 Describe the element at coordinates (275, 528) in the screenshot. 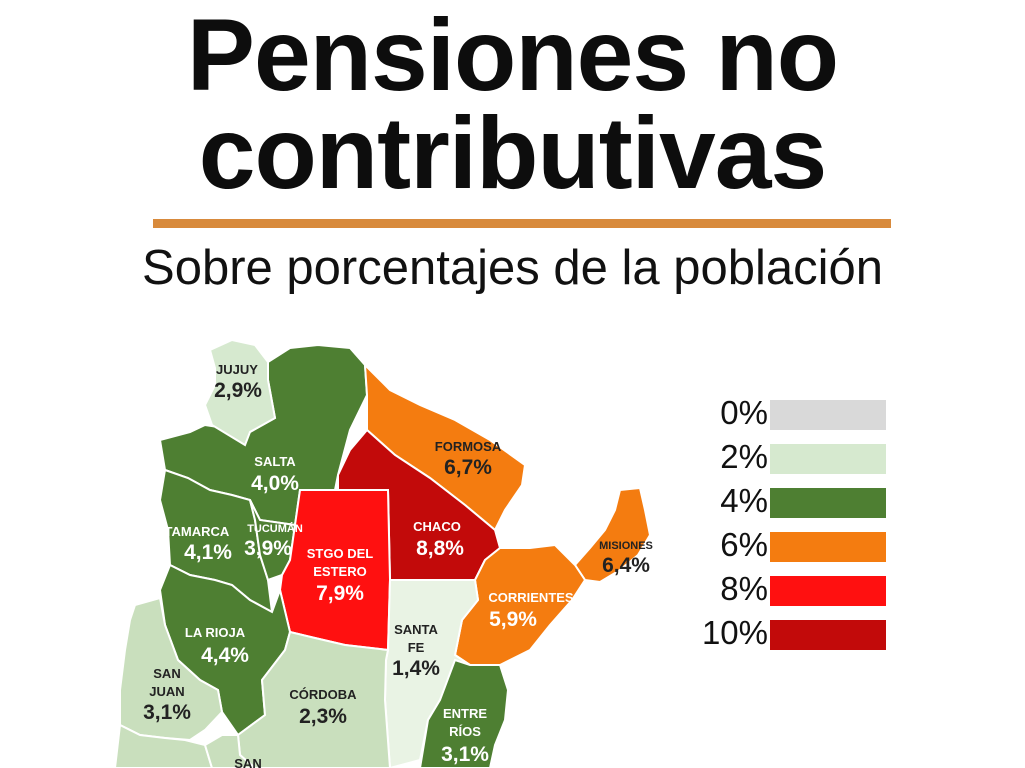

I see `province-label-tucuman: TUCUMÁN` at that location.